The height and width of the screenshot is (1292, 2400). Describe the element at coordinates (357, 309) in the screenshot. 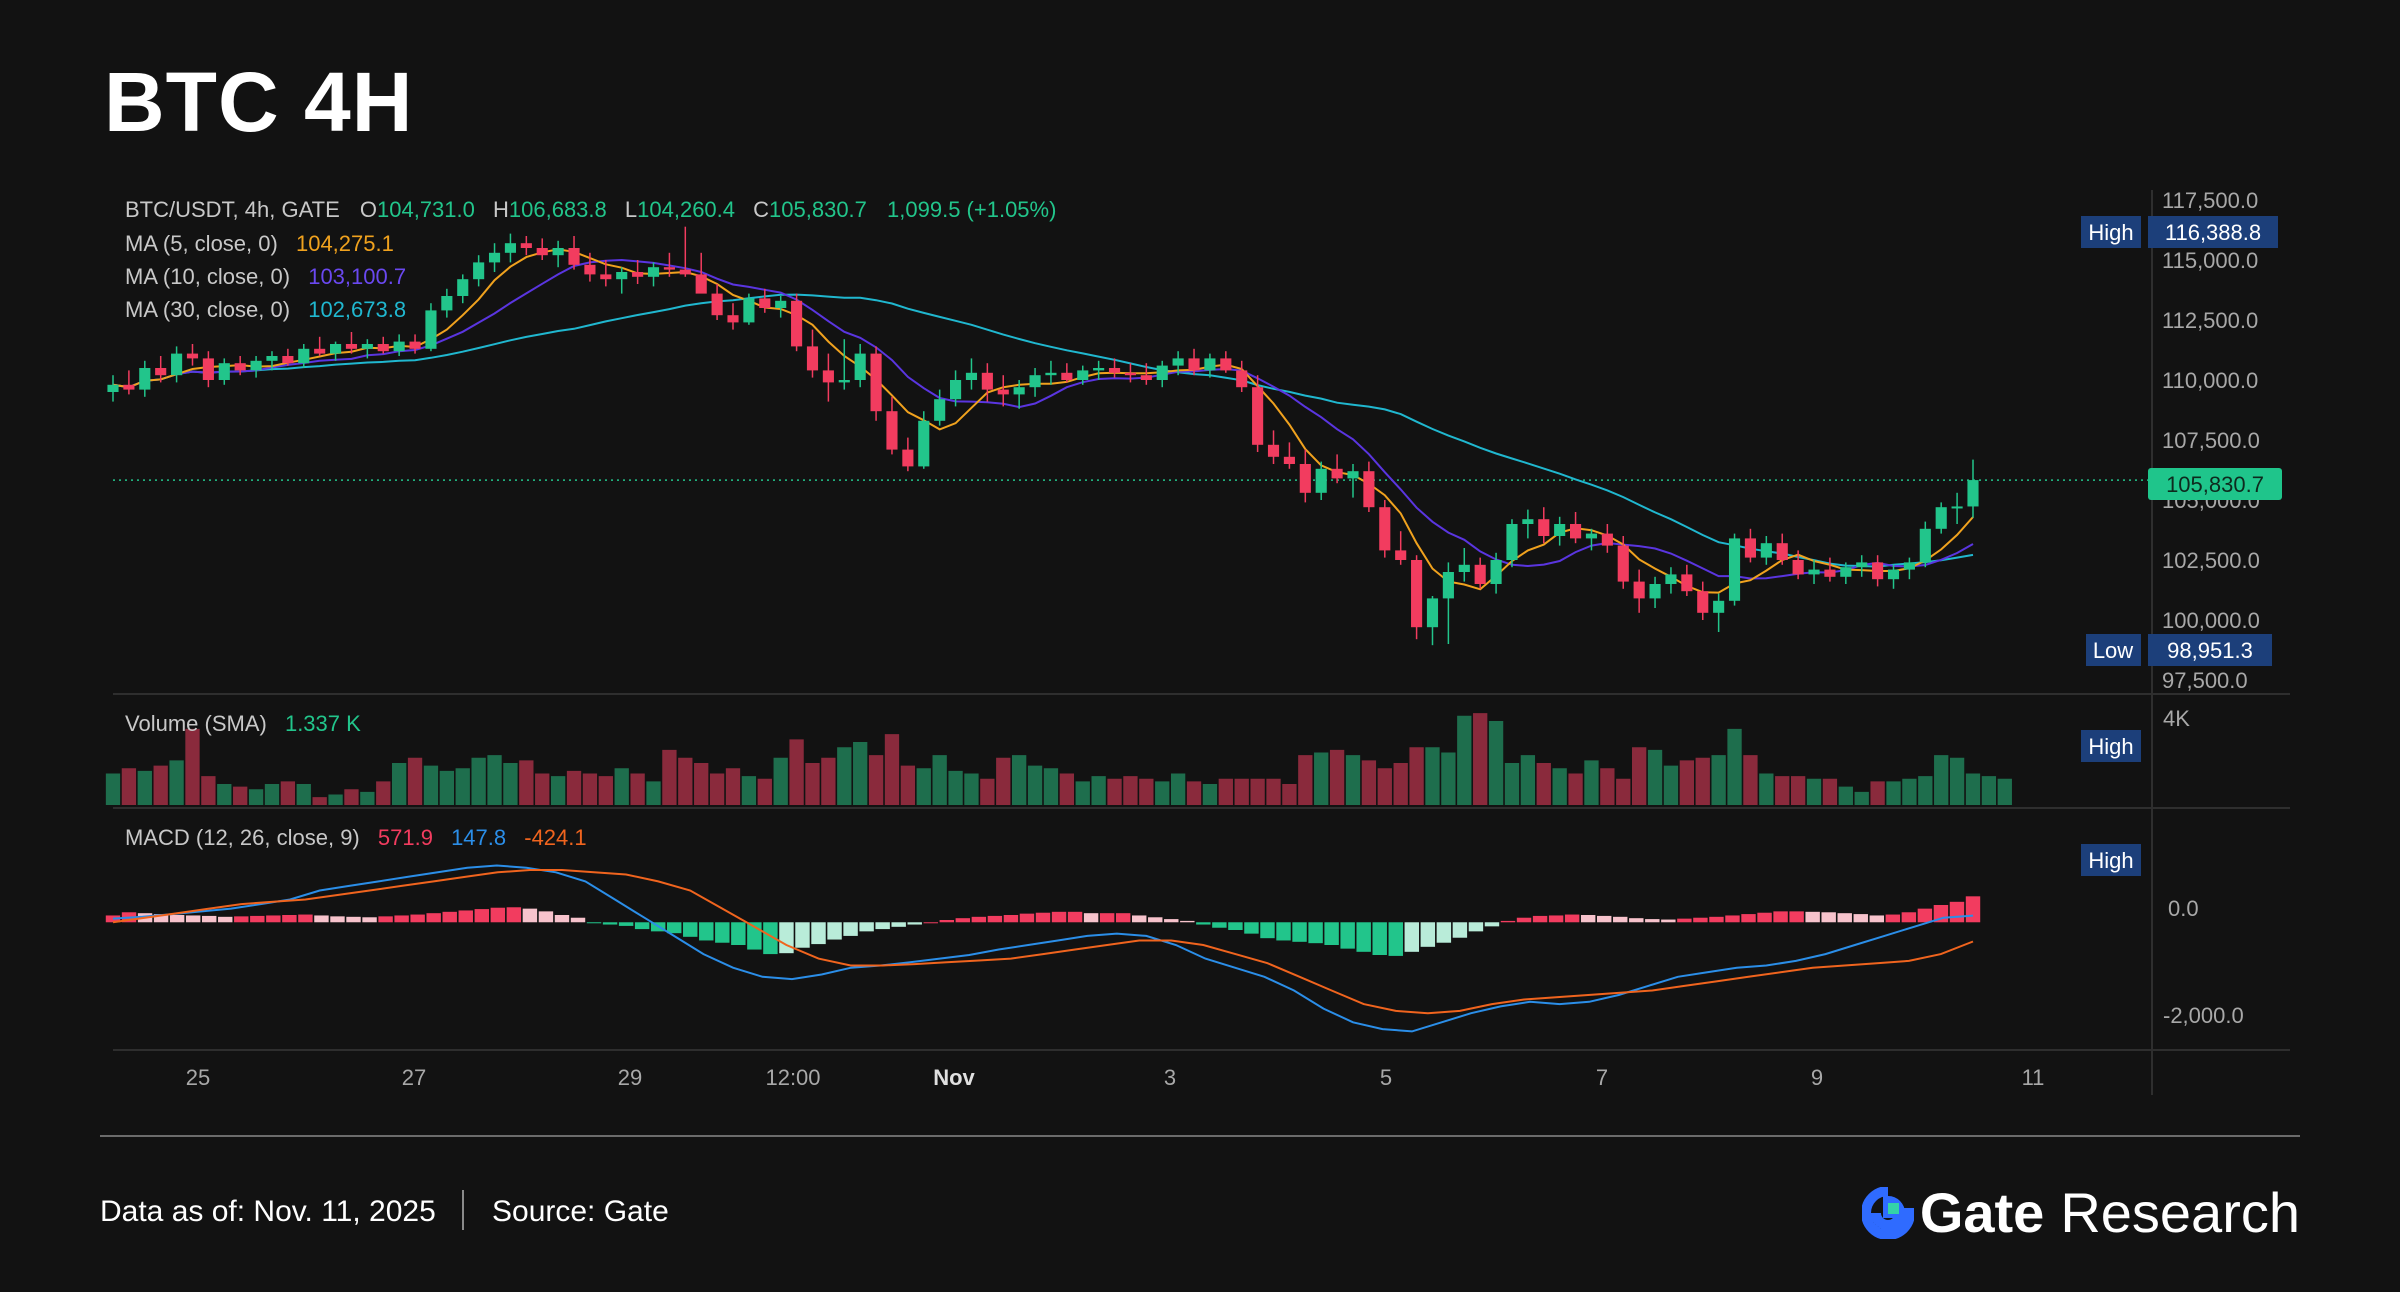

I see `legend-ma30-value: 102,673.8` at that location.